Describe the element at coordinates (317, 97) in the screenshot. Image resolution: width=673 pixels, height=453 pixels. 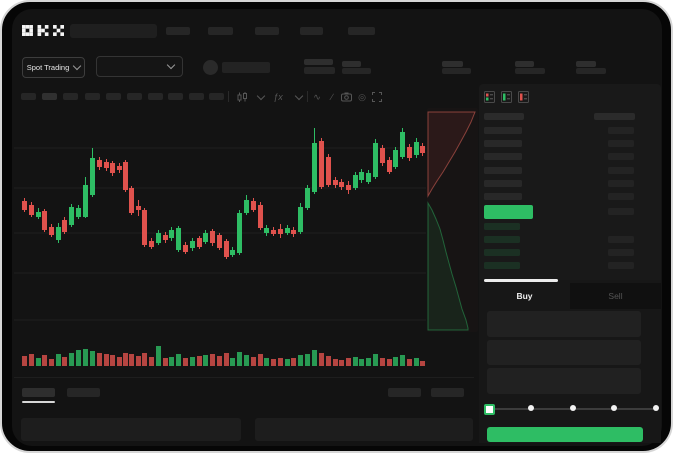
I see `trendline-icon: ∿` at that location.